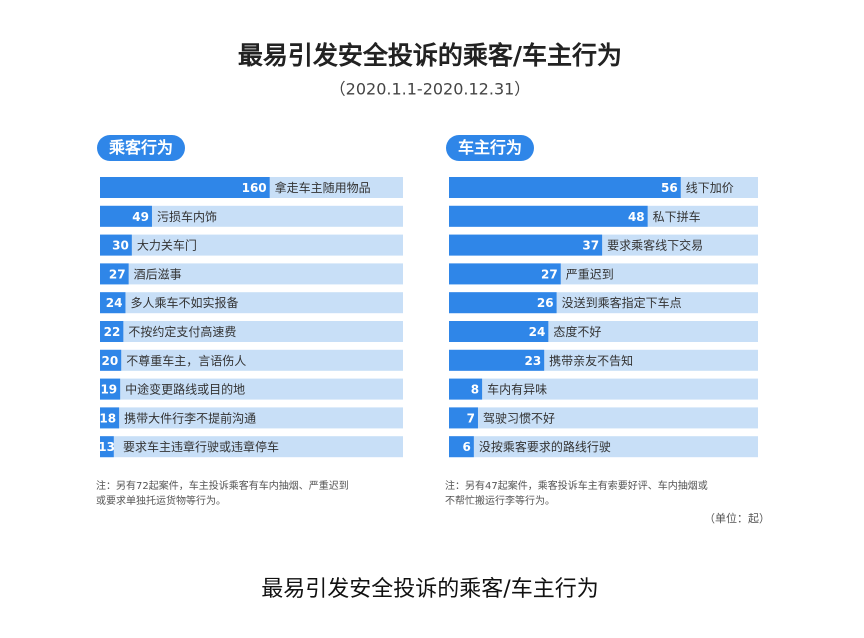 The width and height of the screenshot is (864, 638). What do you see at coordinates (429, 589) in the screenshot?
I see `caption: 最易引发安全投诉的乘客/车主行为` at bounding box center [429, 589].